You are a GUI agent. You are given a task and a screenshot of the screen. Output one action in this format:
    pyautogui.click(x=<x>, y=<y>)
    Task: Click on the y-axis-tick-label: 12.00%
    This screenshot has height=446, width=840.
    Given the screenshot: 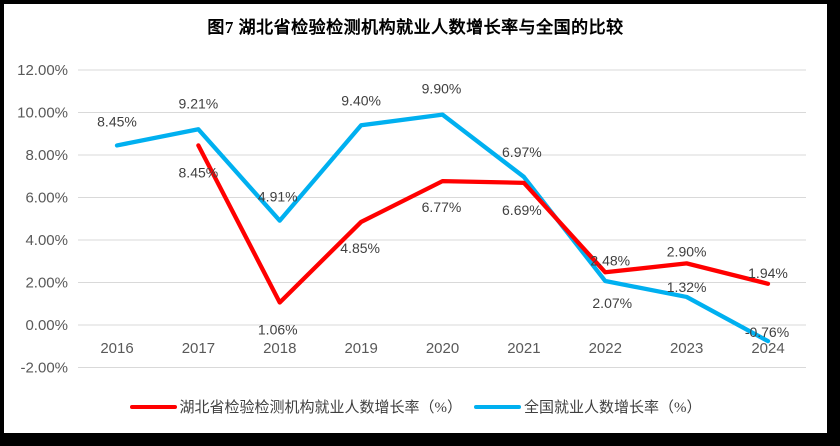 What is the action you would take?
    pyautogui.click(x=42, y=70)
    